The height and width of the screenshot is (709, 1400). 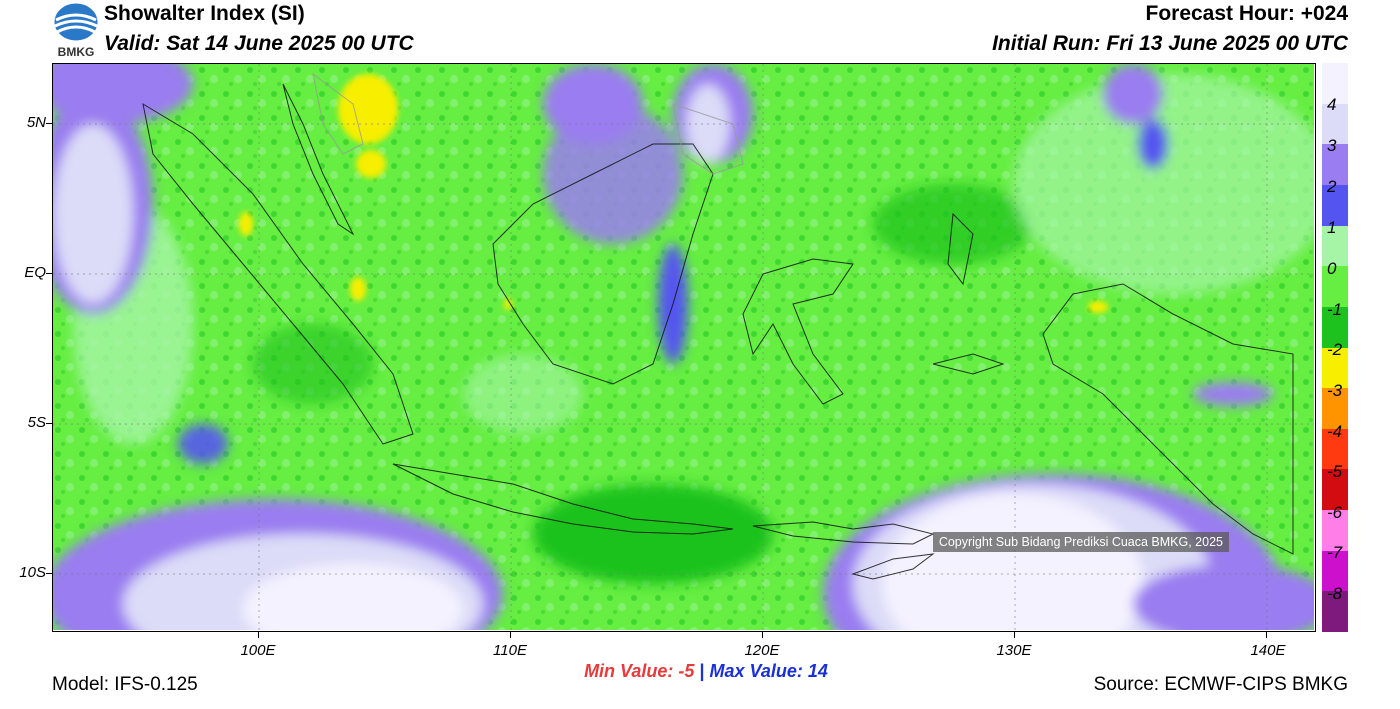 What do you see at coordinates (1332, 145) in the screenshot?
I see `colorbar-label: 3` at bounding box center [1332, 145].